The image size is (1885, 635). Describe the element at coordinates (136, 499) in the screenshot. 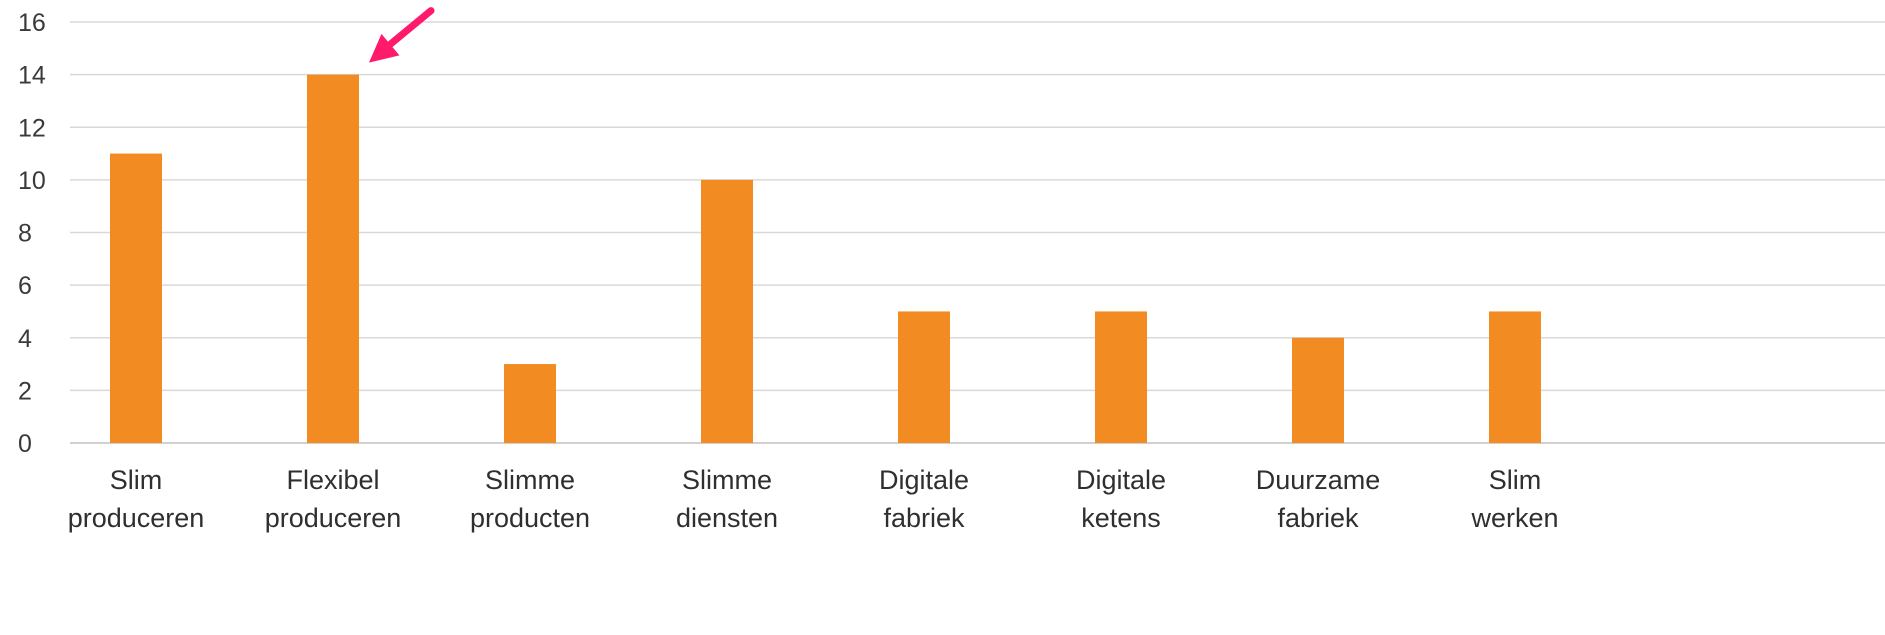

I see `x-tick-label: Slim produceren` at that location.